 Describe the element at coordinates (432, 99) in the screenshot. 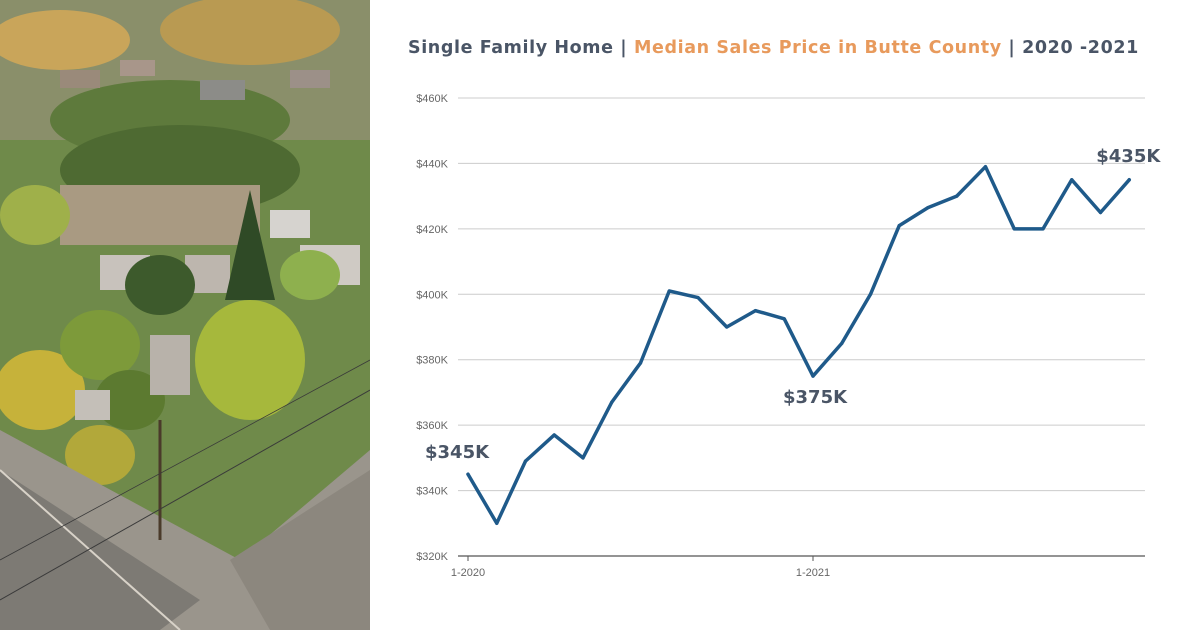

I see `y-tick-label: $460K` at that location.